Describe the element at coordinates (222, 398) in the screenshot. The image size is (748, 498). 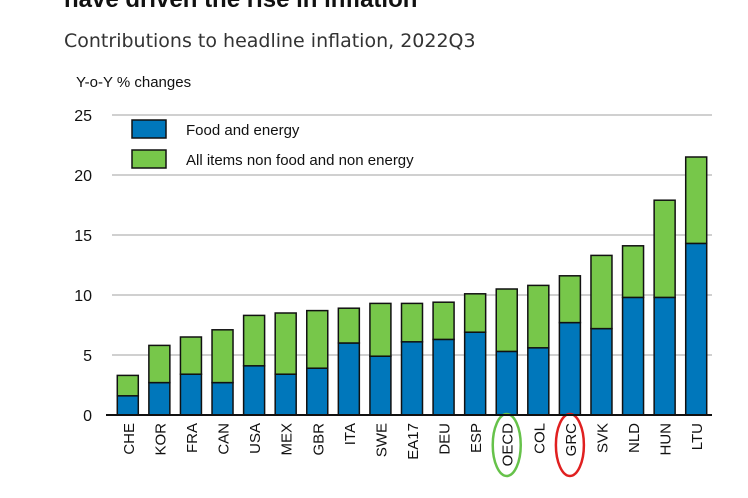
I see `bar-food-energy-can` at that location.